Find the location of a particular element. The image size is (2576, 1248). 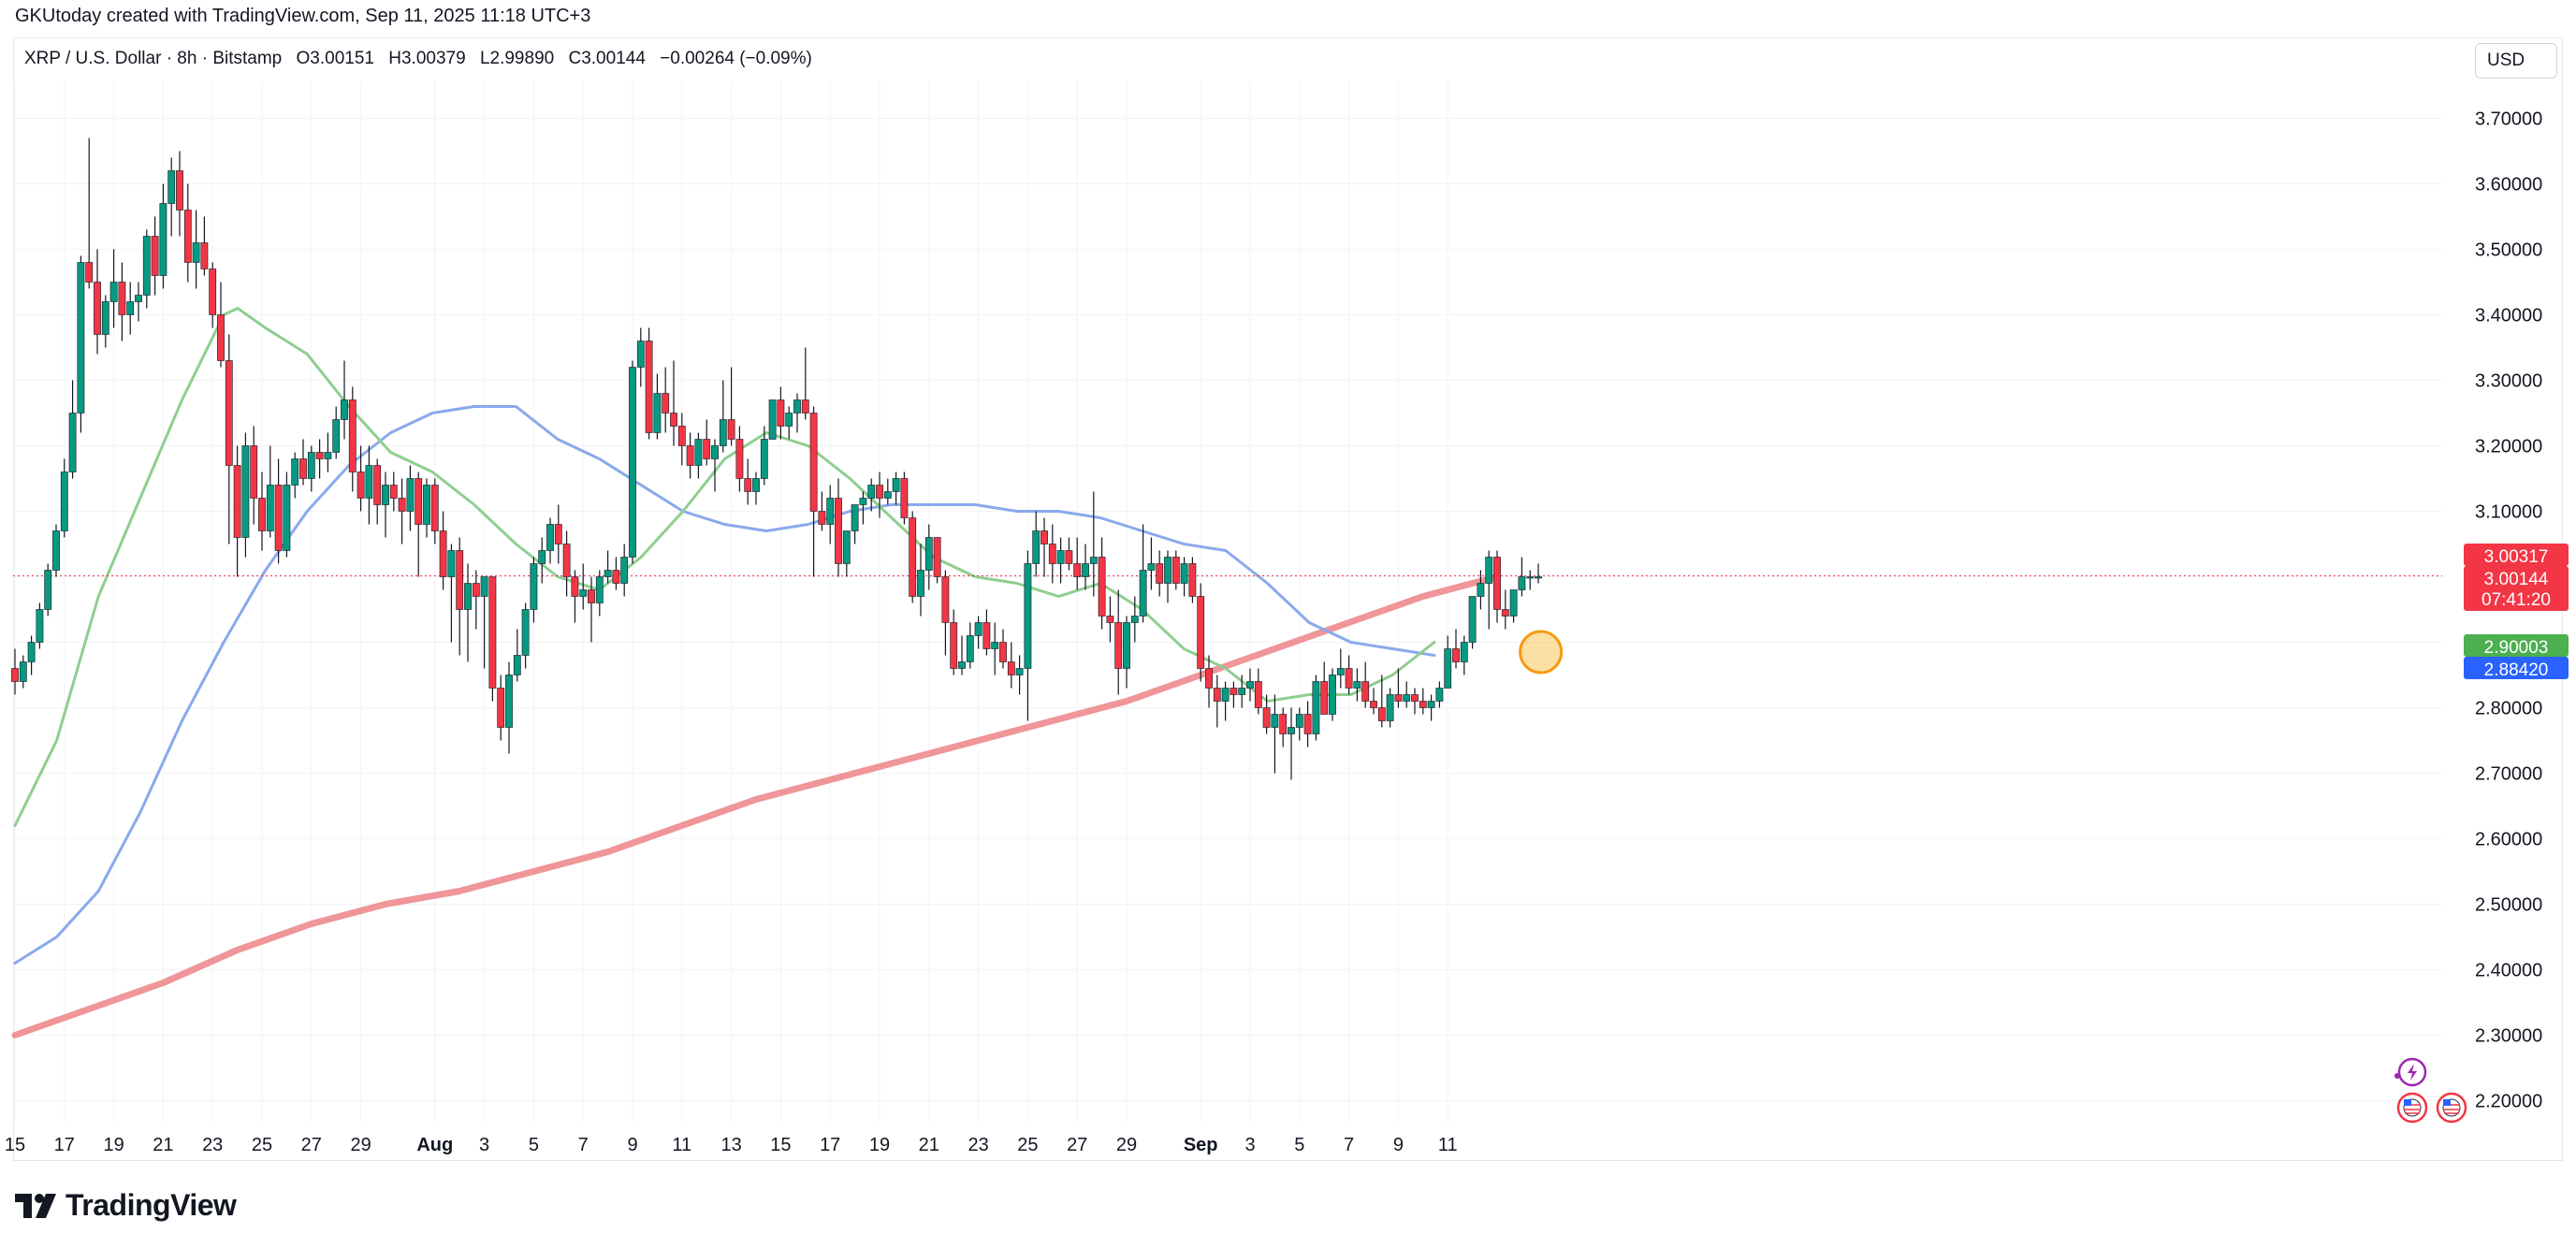

y-tick-label: 3.10000 is located at coordinates (2508, 512).